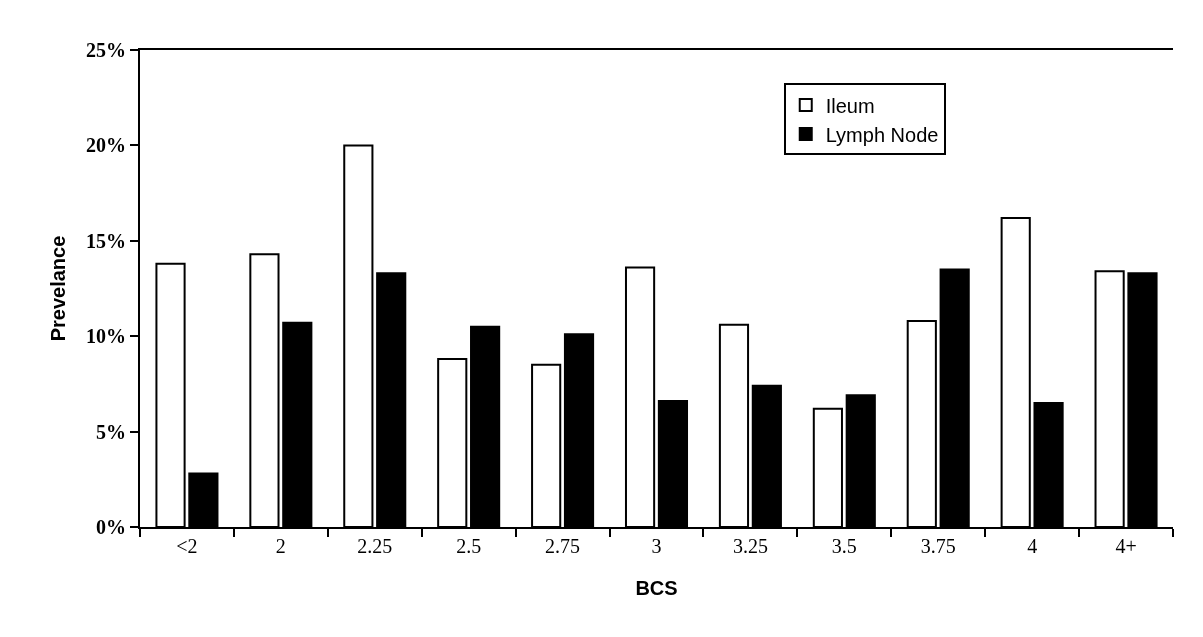 This screenshot has height=637, width=1203. Describe the element at coordinates (187, 546) in the screenshot. I see `x-tick-label: <2` at that location.